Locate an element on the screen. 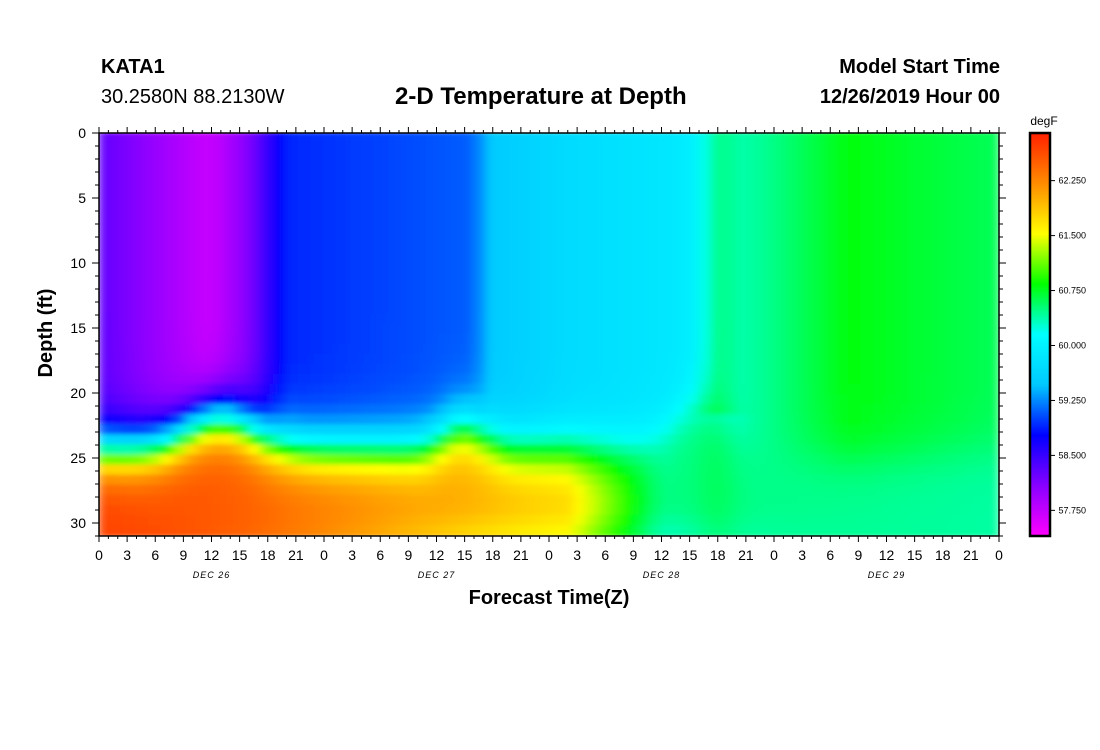 This screenshot has width=1100, height=750. colorbar-tick-label: 62.250 is located at coordinates (1072, 181).